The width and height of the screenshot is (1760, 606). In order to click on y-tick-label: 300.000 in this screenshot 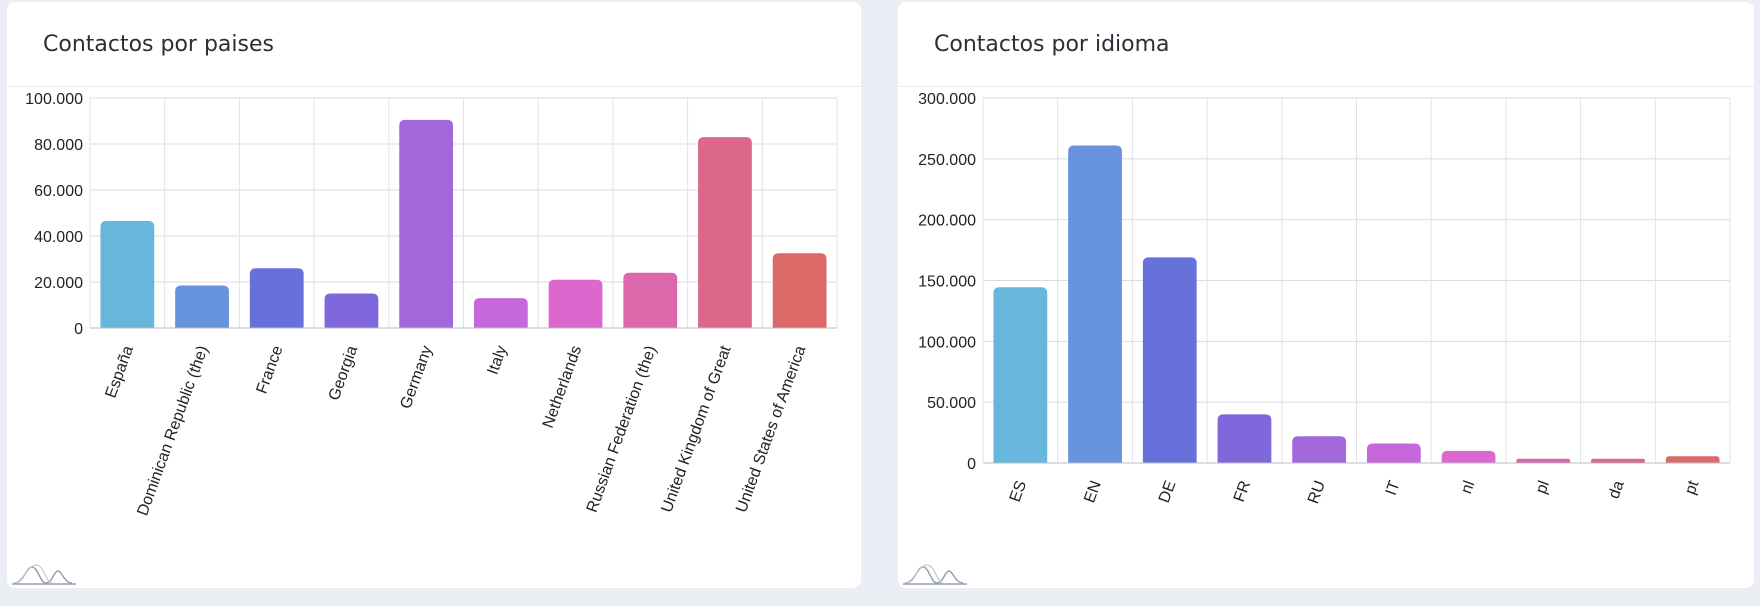, I will do `click(947, 99)`.